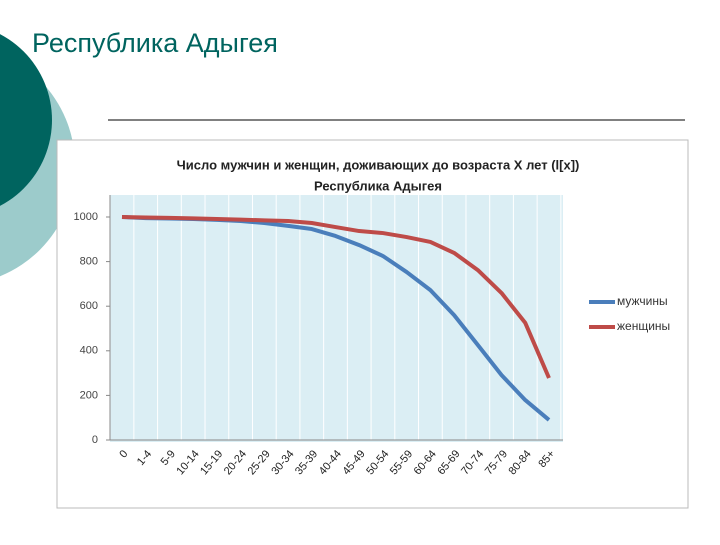  I want to click on y-tick-label: 1000, so click(86, 217).